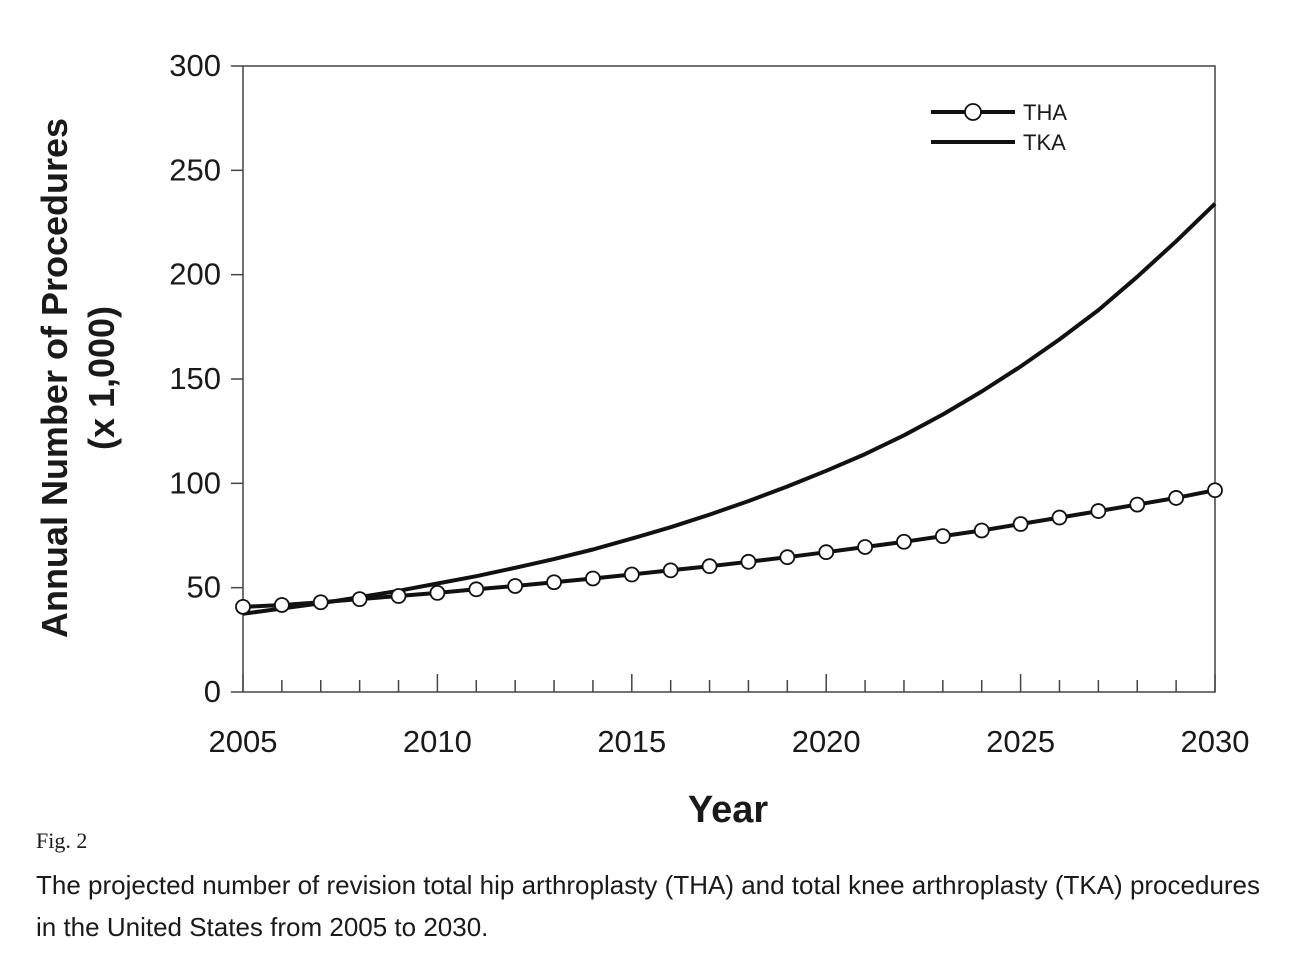 This screenshot has height=980, width=1300. I want to click on figure-label: Fig. 2, so click(62, 840).